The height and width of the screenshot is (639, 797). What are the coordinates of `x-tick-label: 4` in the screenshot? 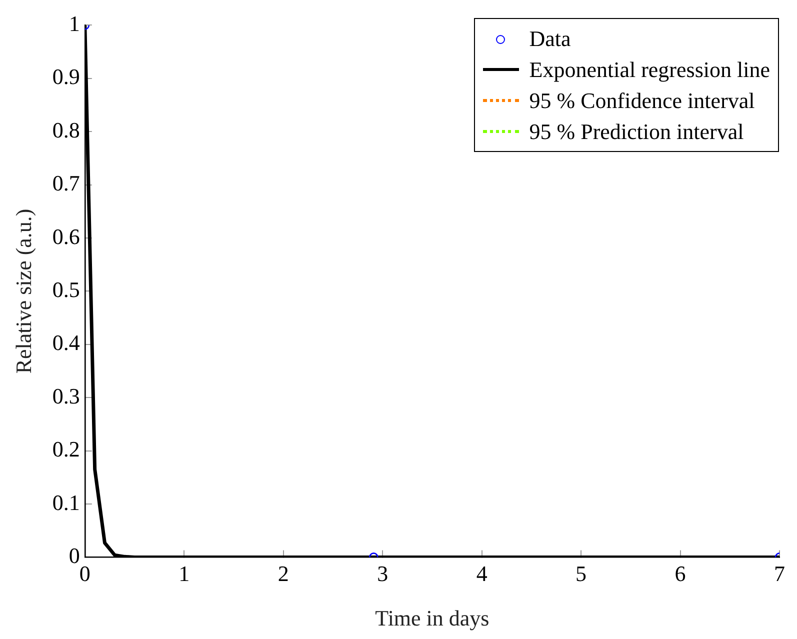 It's located at (482, 573).